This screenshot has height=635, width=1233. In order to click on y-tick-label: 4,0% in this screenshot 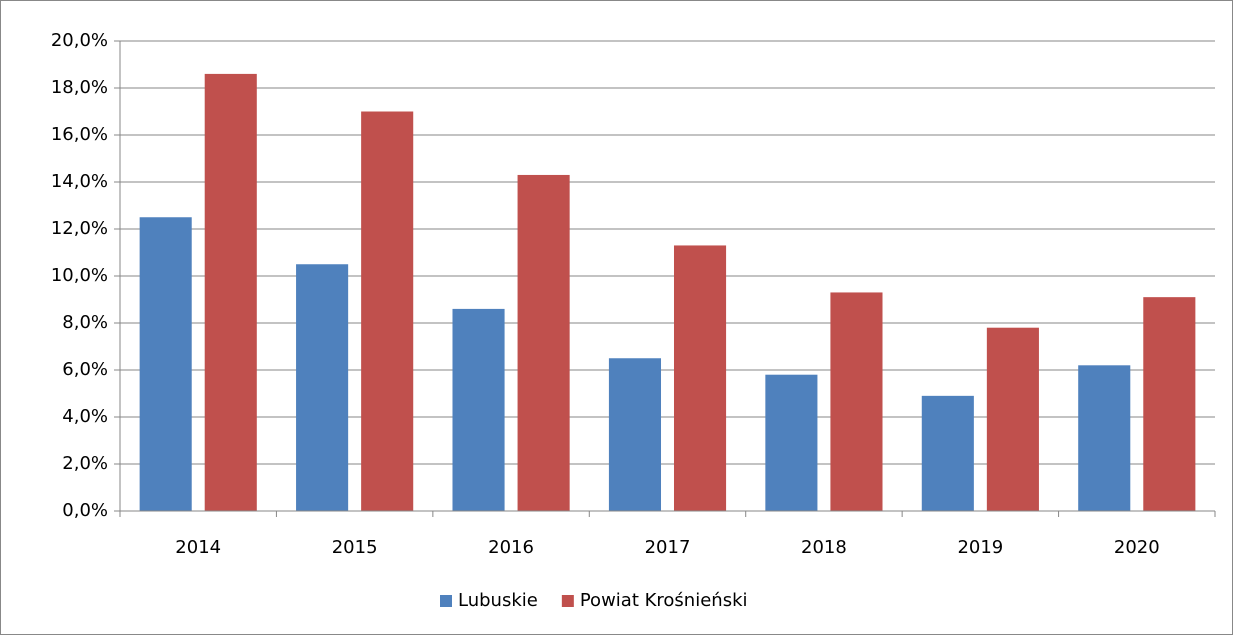, I will do `click(85, 416)`.